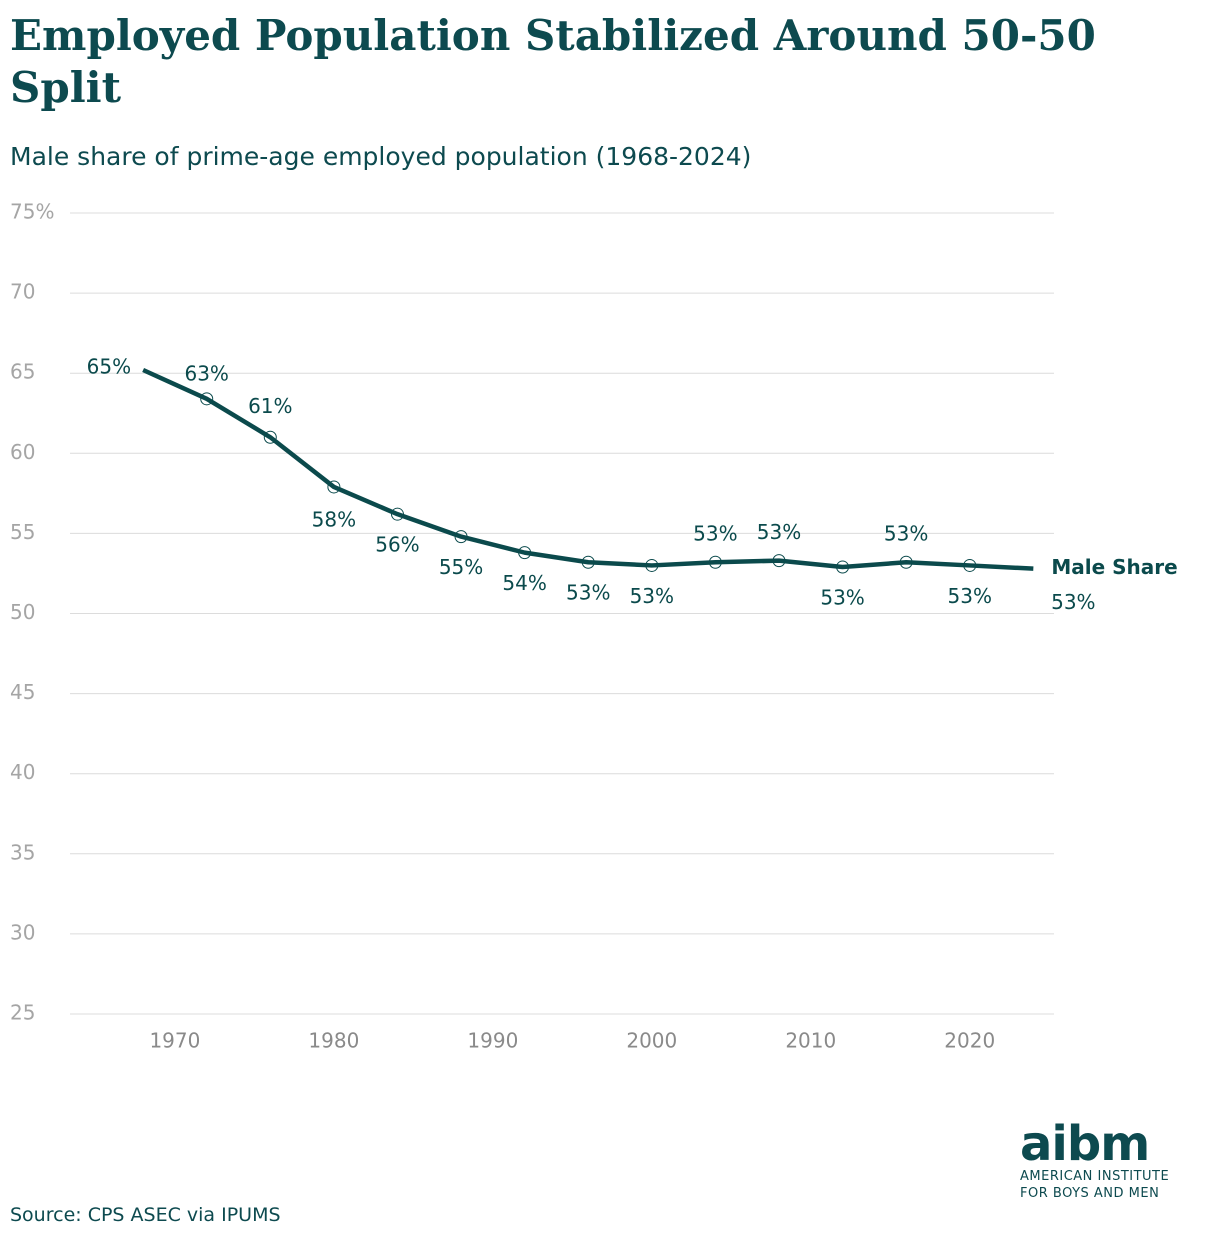 The width and height of the screenshot is (1220, 1240). Describe the element at coordinates (109, 366) in the screenshot. I see `data-label: 65%` at that location.